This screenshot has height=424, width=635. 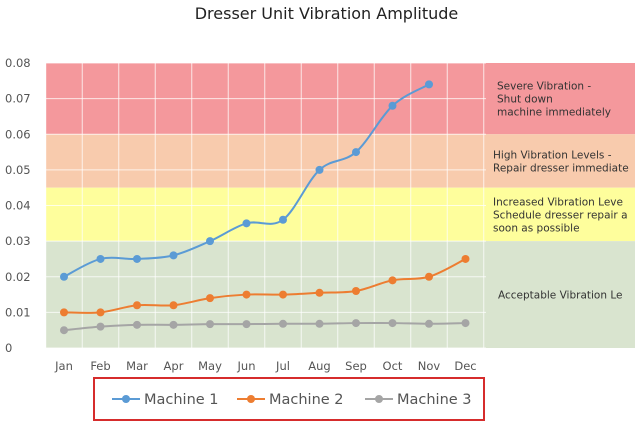 What do you see at coordinates (560, 296) in the screenshot?
I see `band-label-line: Acceptable Vibration Le` at bounding box center [560, 296].